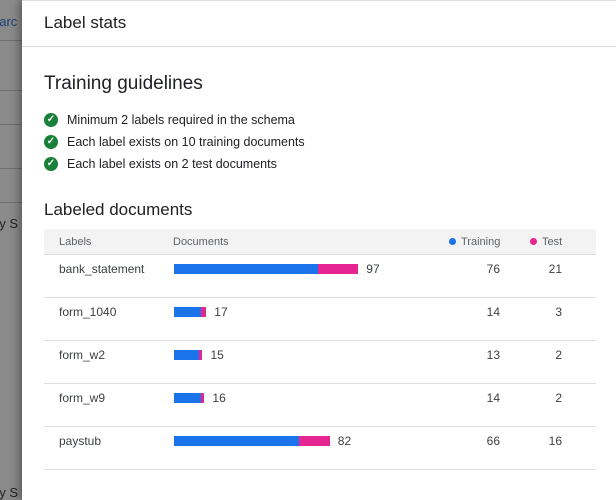  What do you see at coordinates (373, 269) in the screenshot?
I see `row-total: 97` at bounding box center [373, 269].